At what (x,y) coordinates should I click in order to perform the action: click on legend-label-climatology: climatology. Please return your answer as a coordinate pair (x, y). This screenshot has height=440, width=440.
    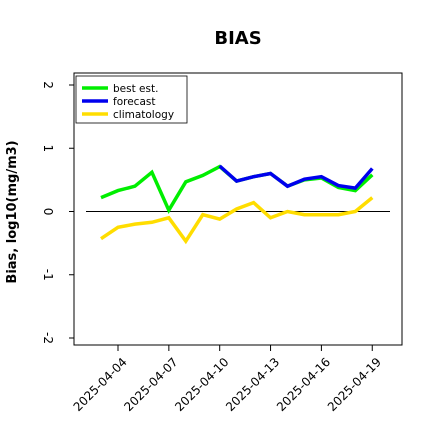
    Looking at the image, I should click on (143, 115).